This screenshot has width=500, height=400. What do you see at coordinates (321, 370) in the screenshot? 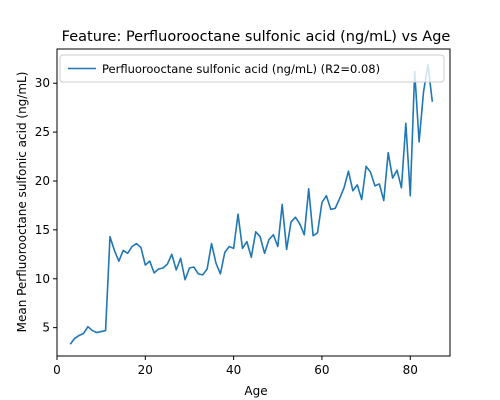
I see `x-tick-label: 60` at bounding box center [321, 370].